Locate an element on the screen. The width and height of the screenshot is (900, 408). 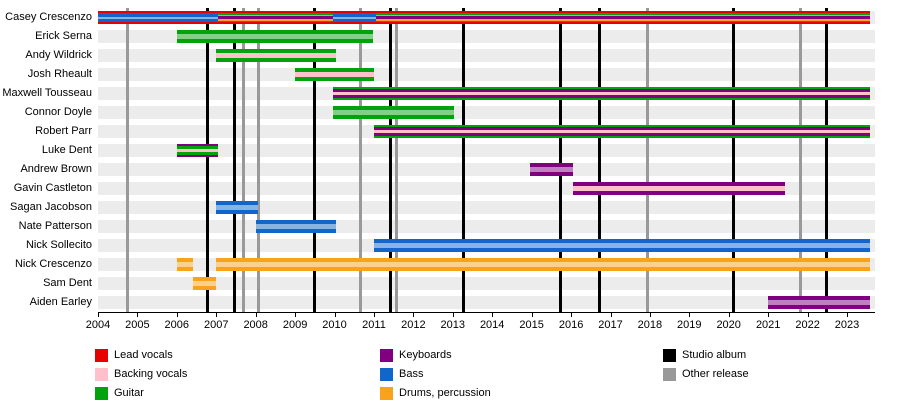
x-tick-label: 2008 is located at coordinates (255, 325).